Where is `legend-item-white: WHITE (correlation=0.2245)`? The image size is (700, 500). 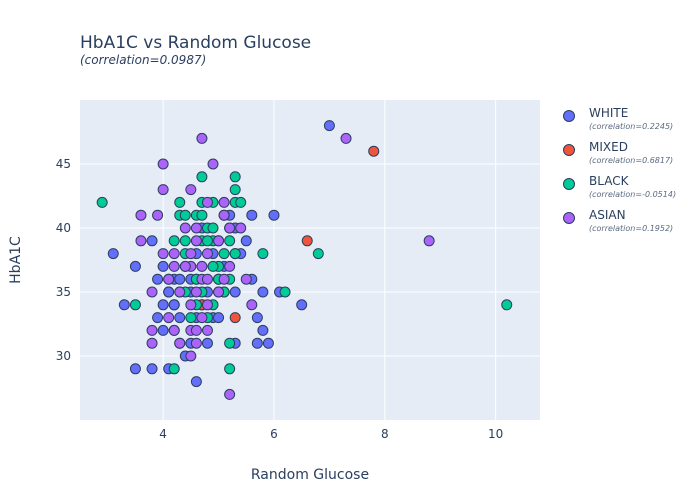
legend-item-white: WHITE (correlation=0.2245) is located at coordinates (630, 123).